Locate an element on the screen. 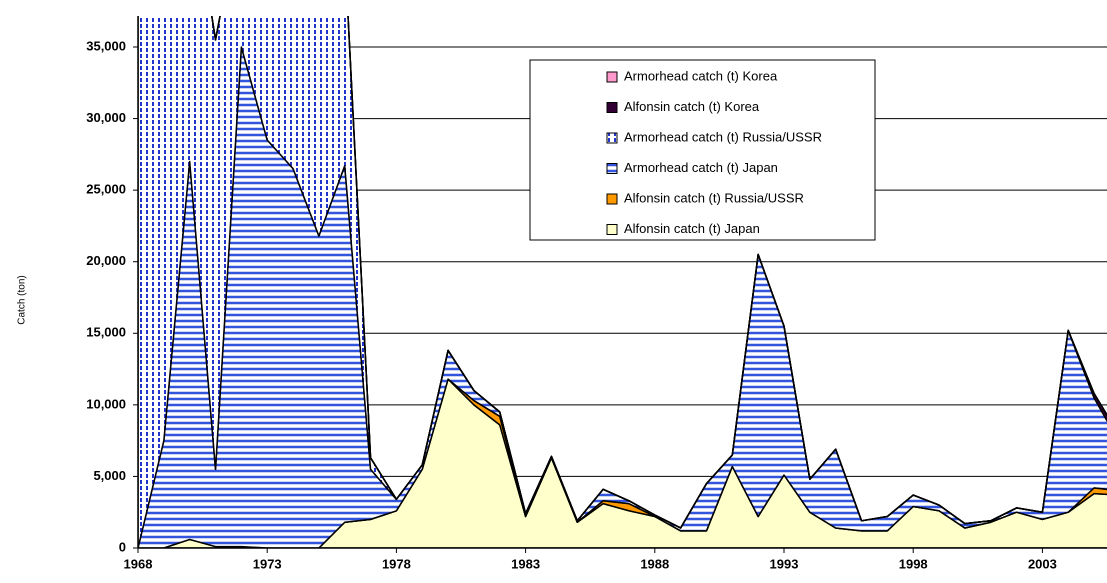 The image size is (1107, 583). x-tick-label: 1998 is located at coordinates (913, 563).